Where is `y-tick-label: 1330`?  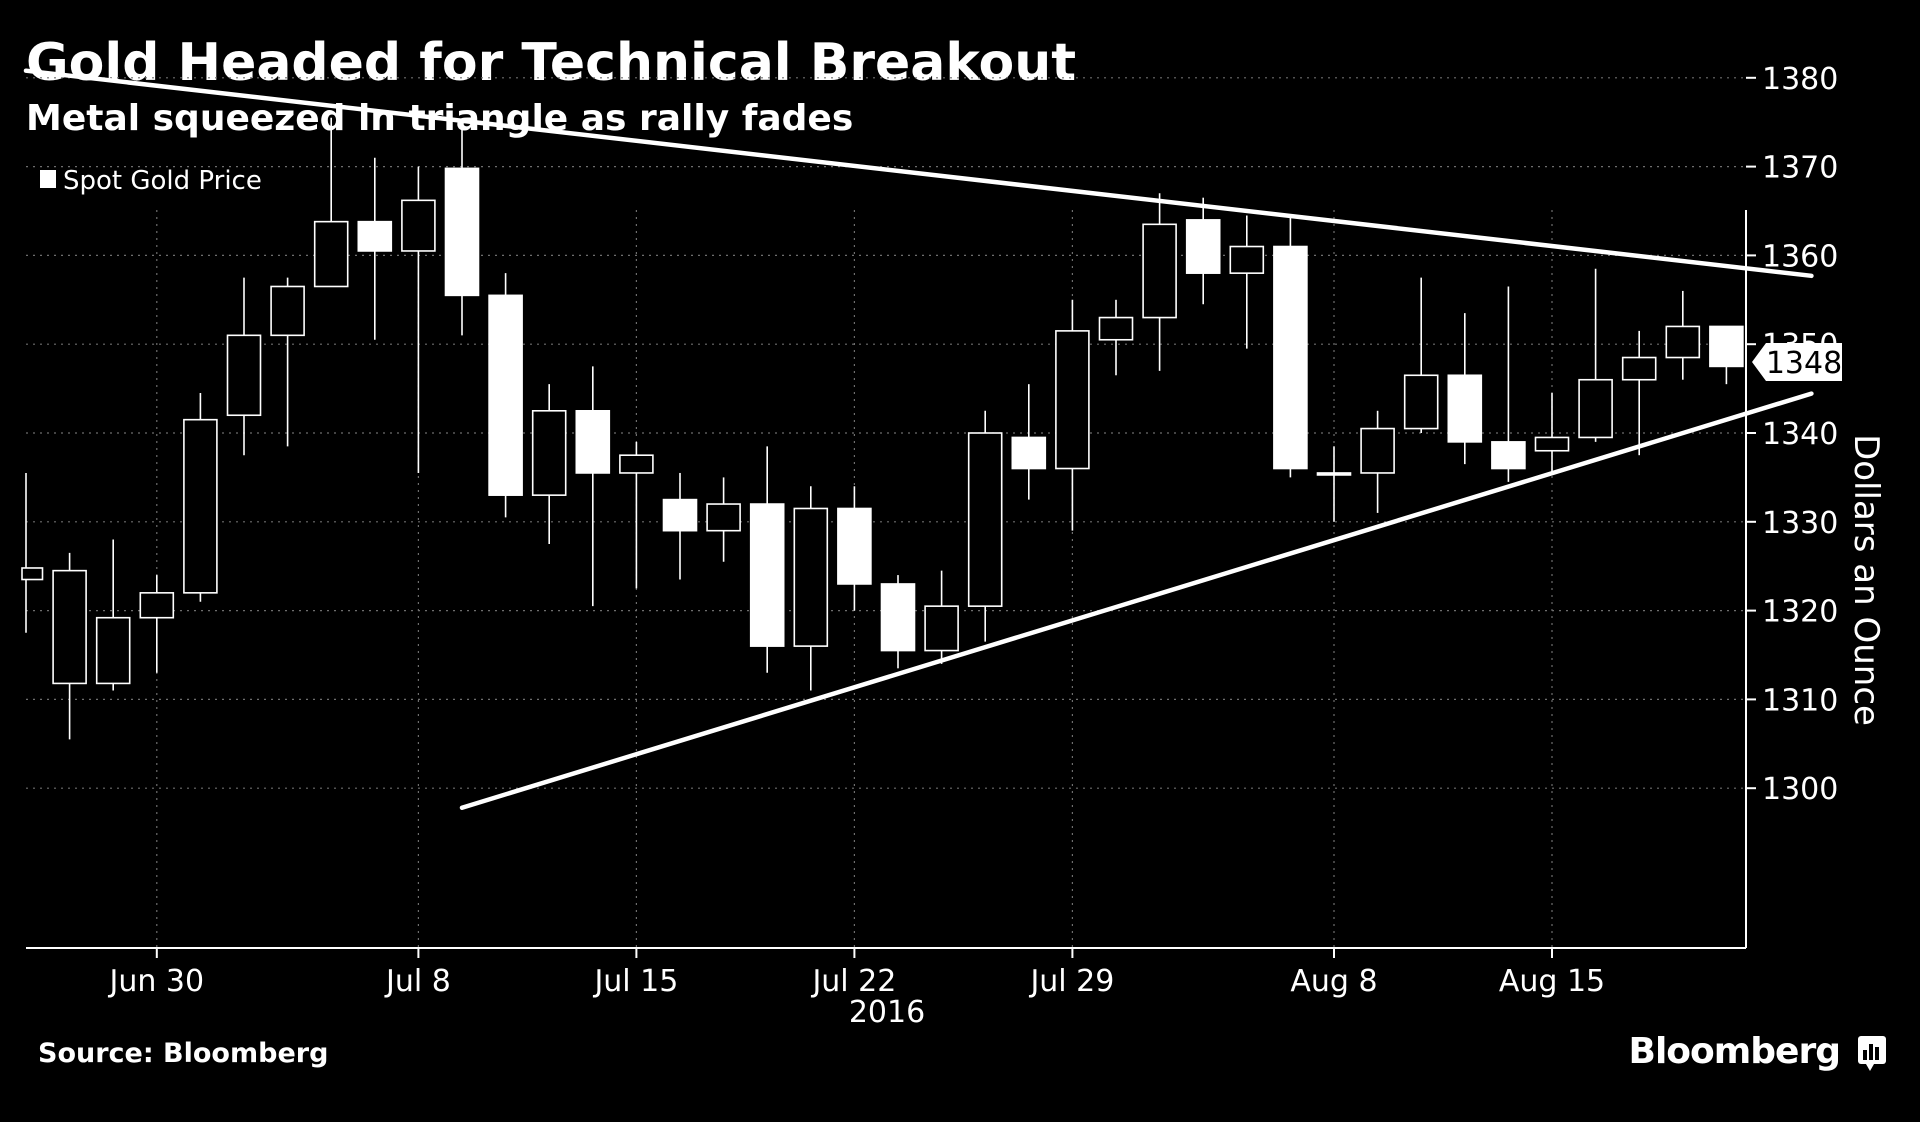 y-tick-label: 1330 is located at coordinates (1800, 523).